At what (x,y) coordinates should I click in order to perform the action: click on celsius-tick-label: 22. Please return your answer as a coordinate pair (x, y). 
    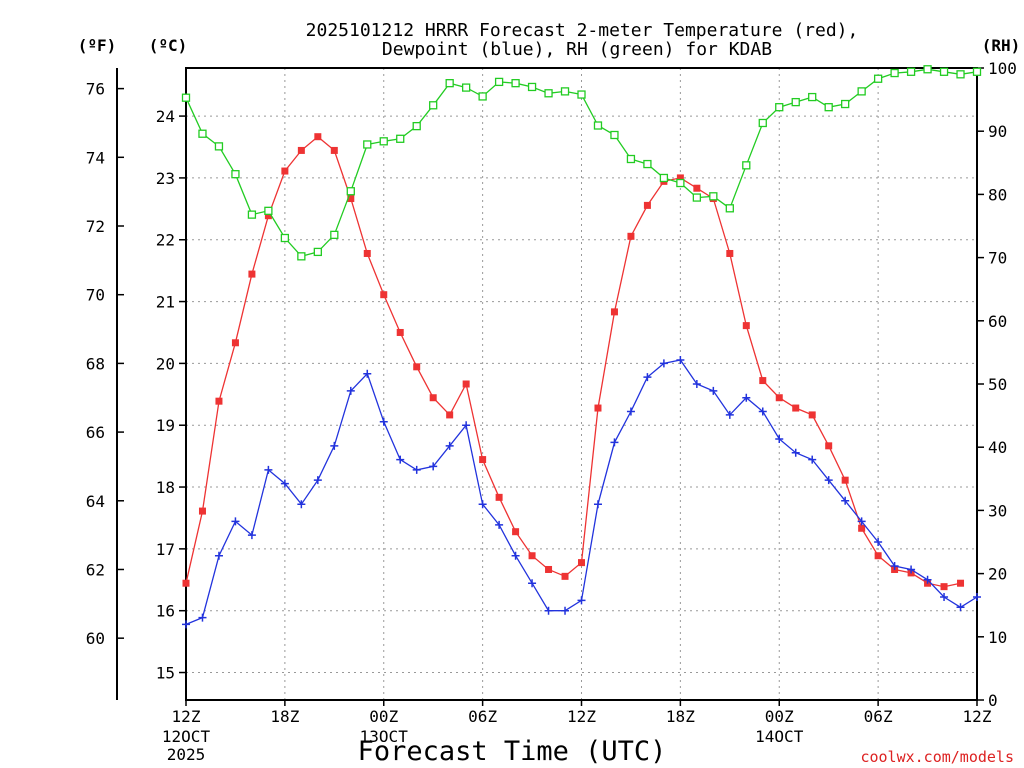
    Looking at the image, I should click on (165, 240).